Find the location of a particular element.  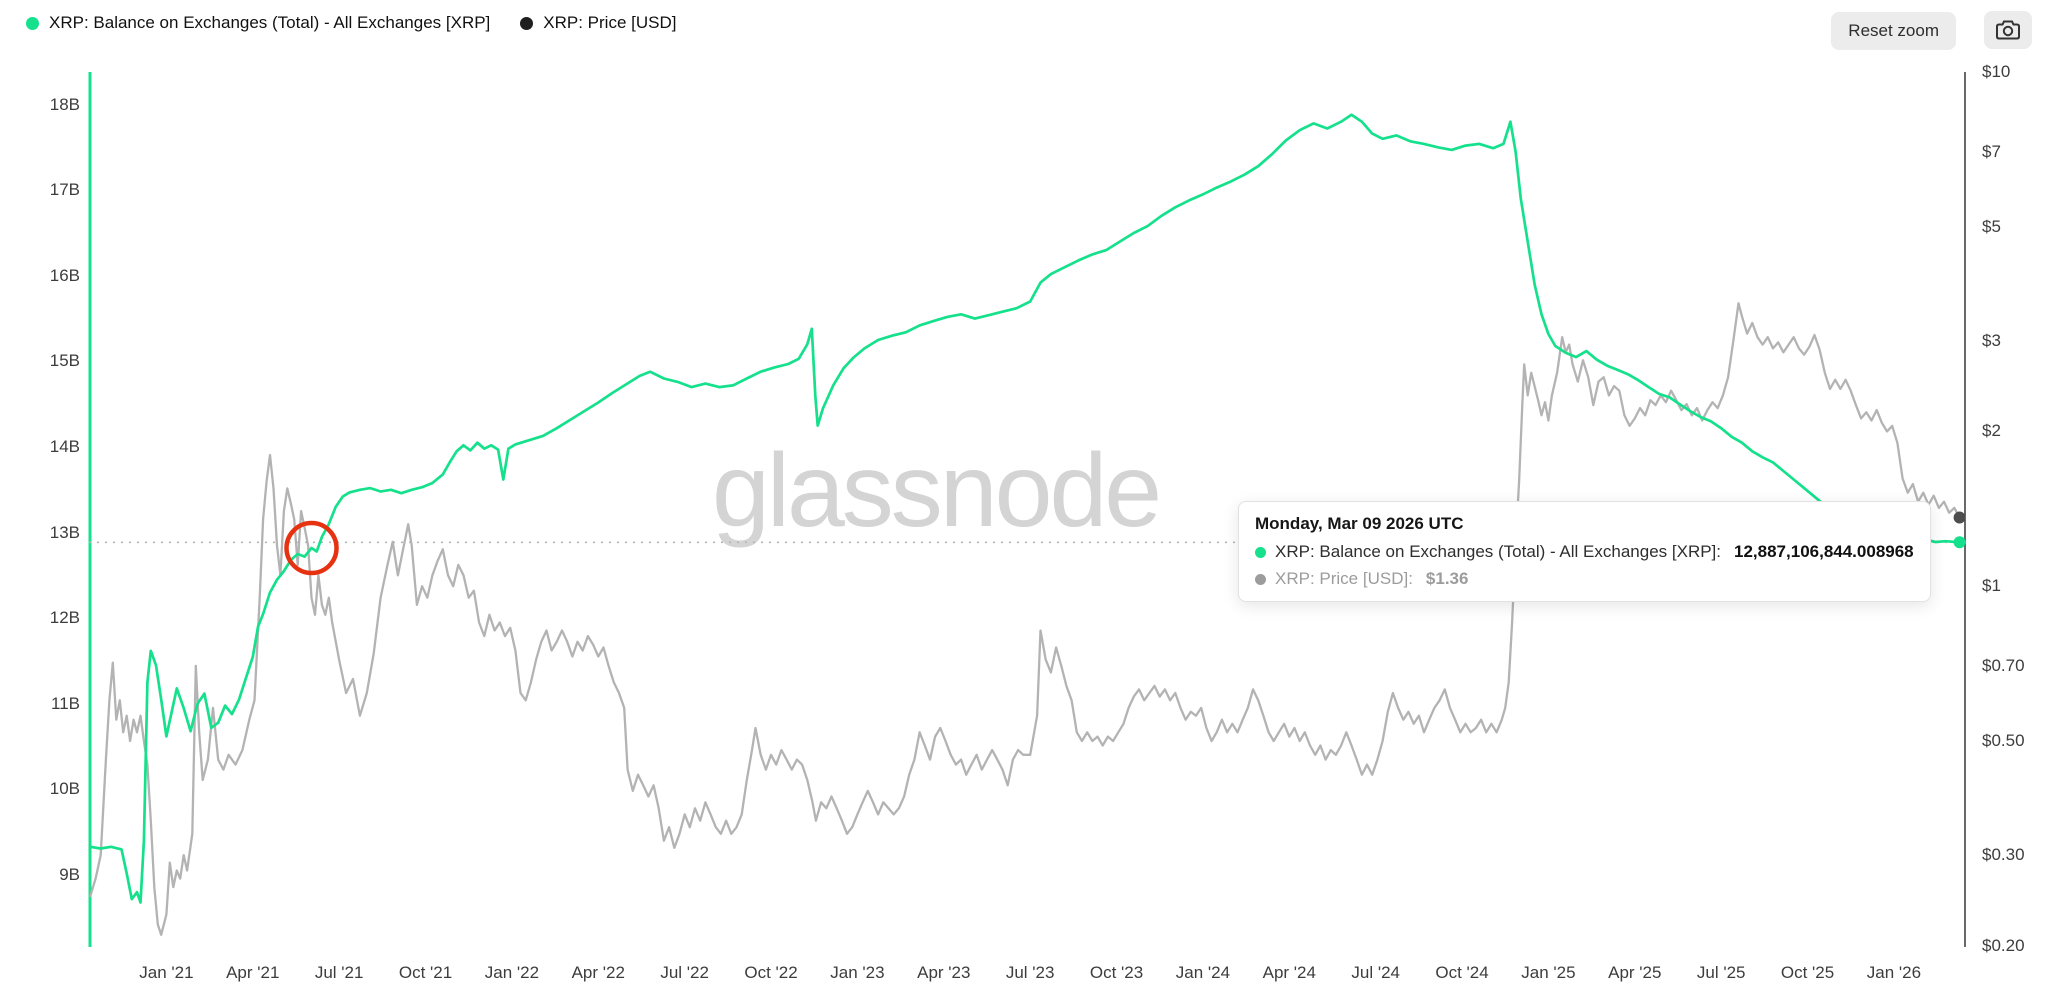

balance-series-end-dot is located at coordinates (1959, 542).